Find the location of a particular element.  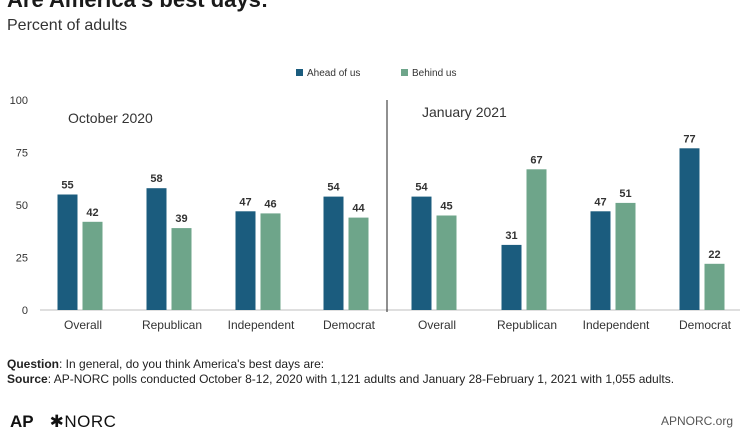

data-label: 39 is located at coordinates (181, 219).